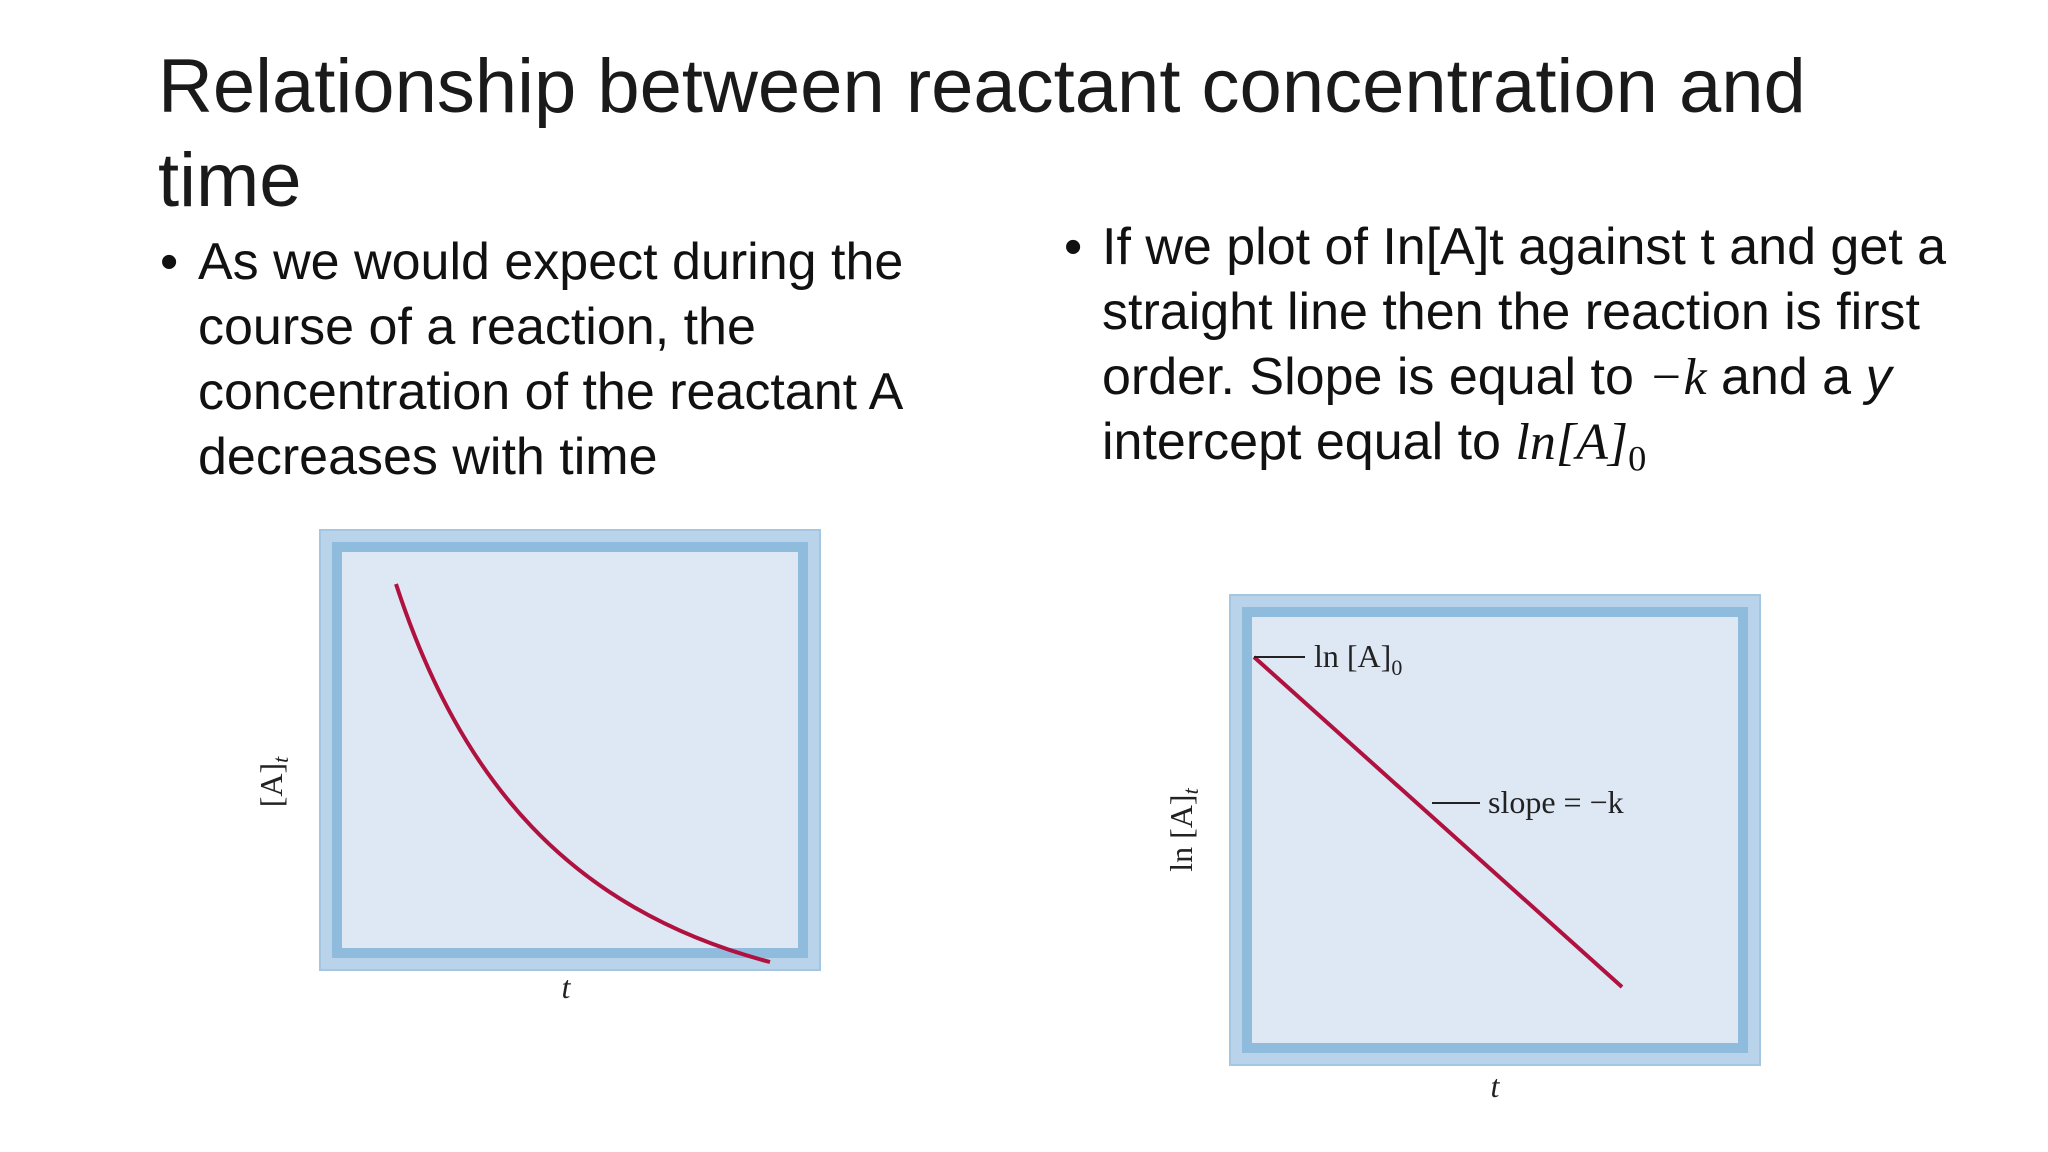 This screenshot has width=2048, height=1152. What do you see at coordinates (1677, 377) in the screenshot?
I see `neg-k-math: −k` at bounding box center [1677, 377].